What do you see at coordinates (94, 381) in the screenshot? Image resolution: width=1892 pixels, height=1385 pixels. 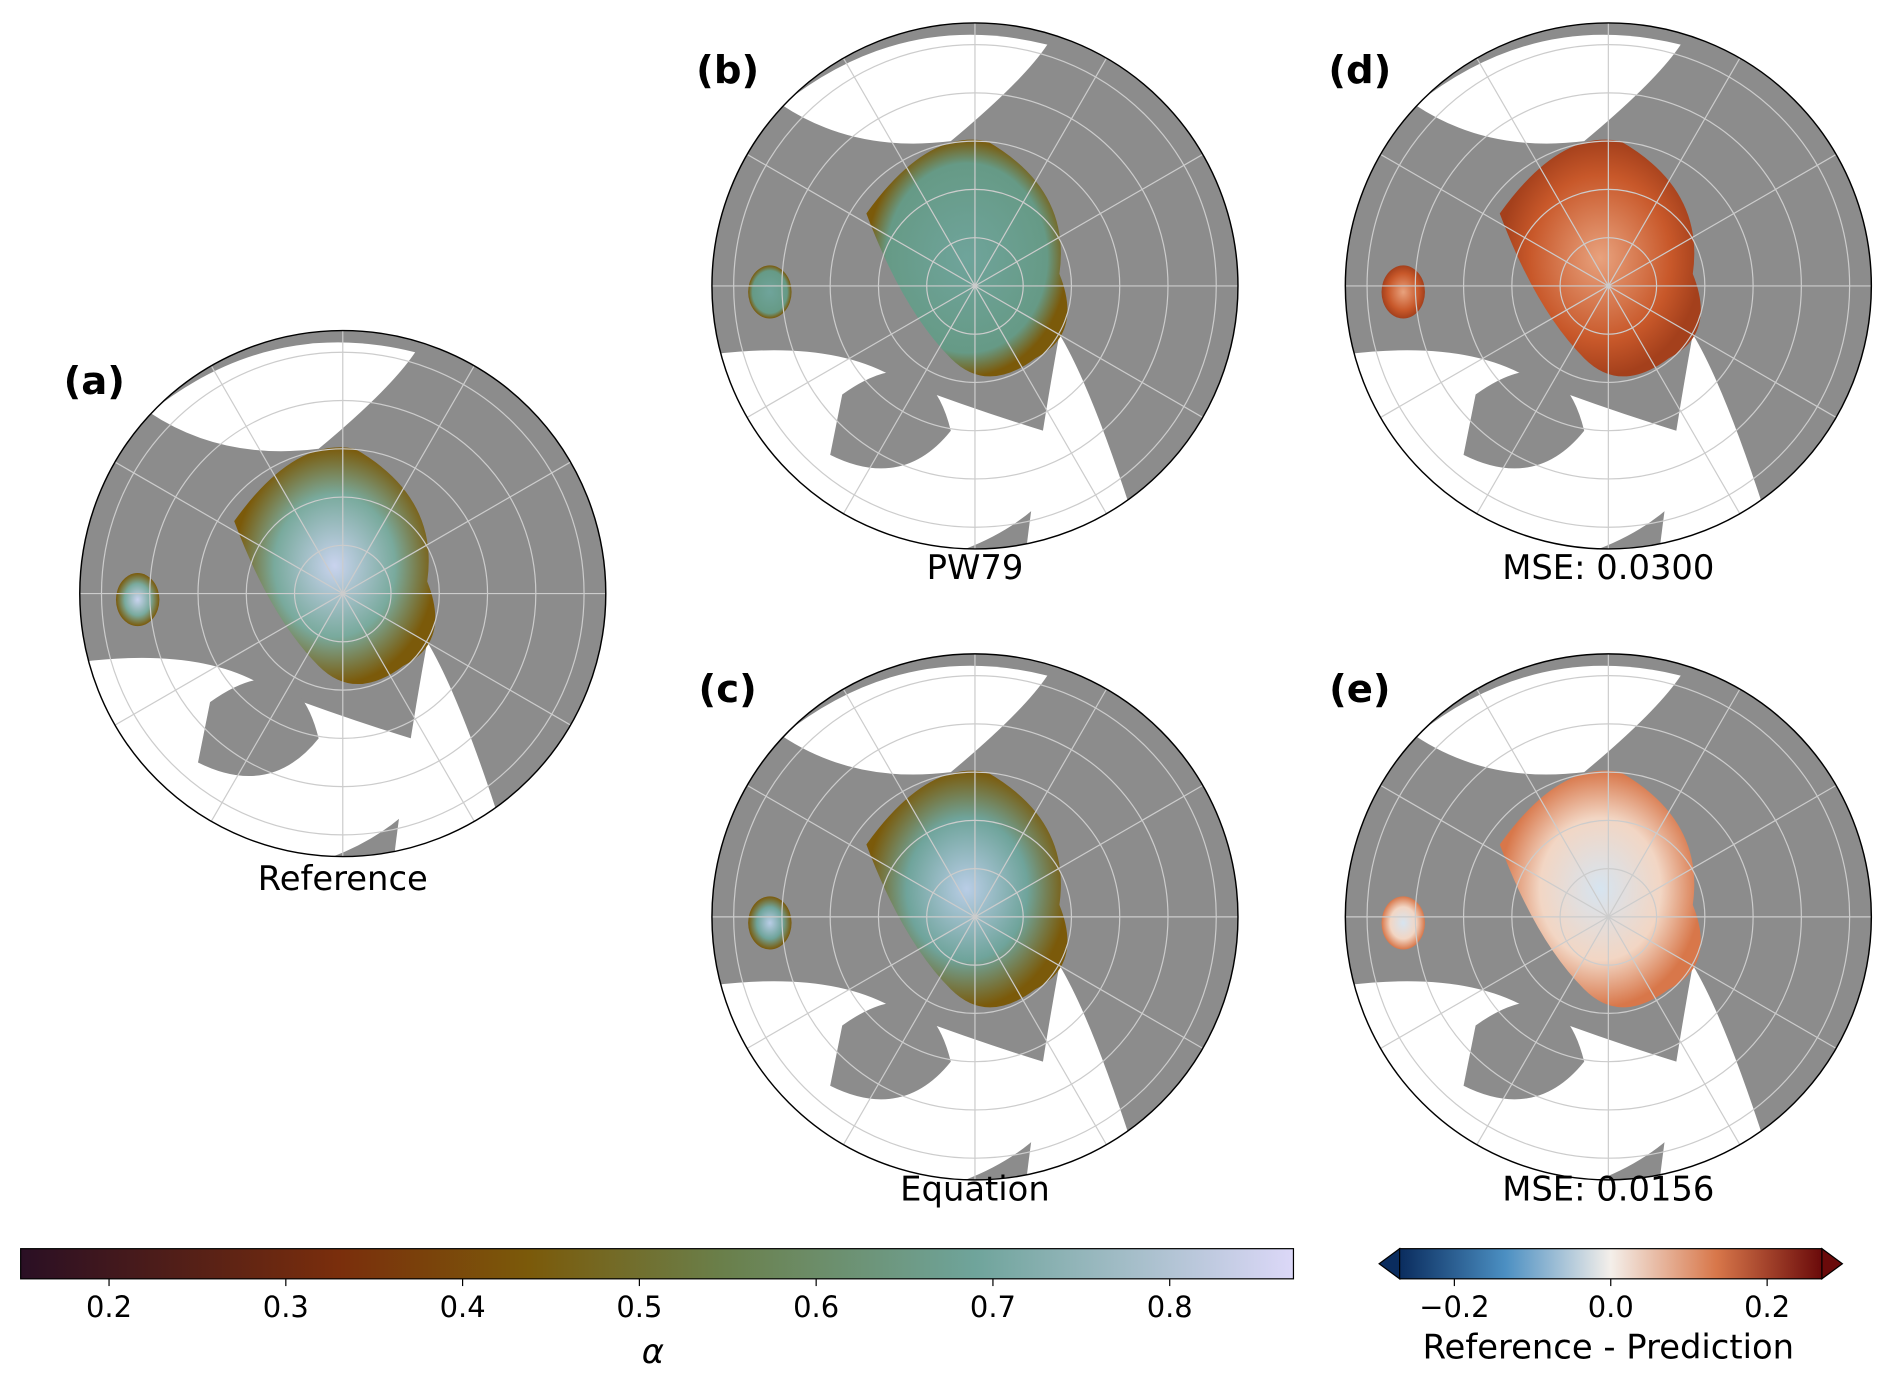 I see `panel-label: (a)` at bounding box center [94, 381].